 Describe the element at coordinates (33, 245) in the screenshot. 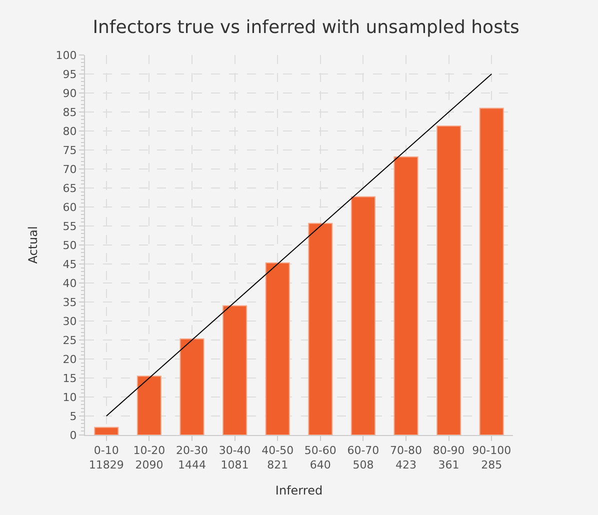

I see `y-axis-title: Actual` at that location.